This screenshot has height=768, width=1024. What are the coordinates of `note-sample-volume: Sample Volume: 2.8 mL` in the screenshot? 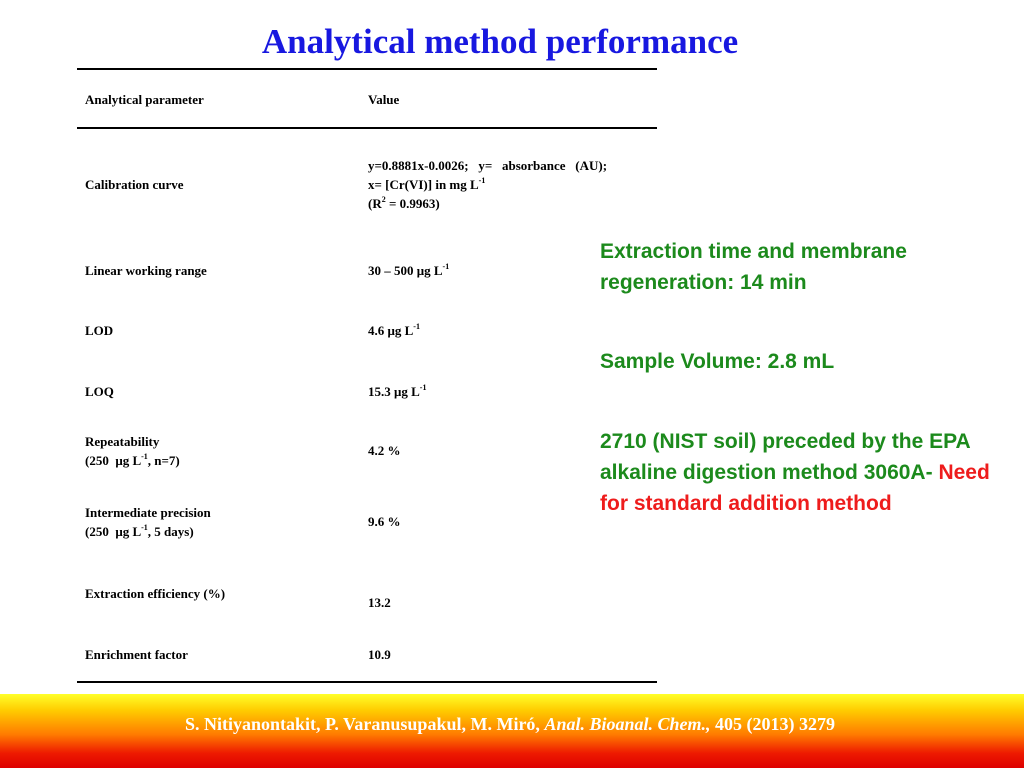 It's located at (717, 361).